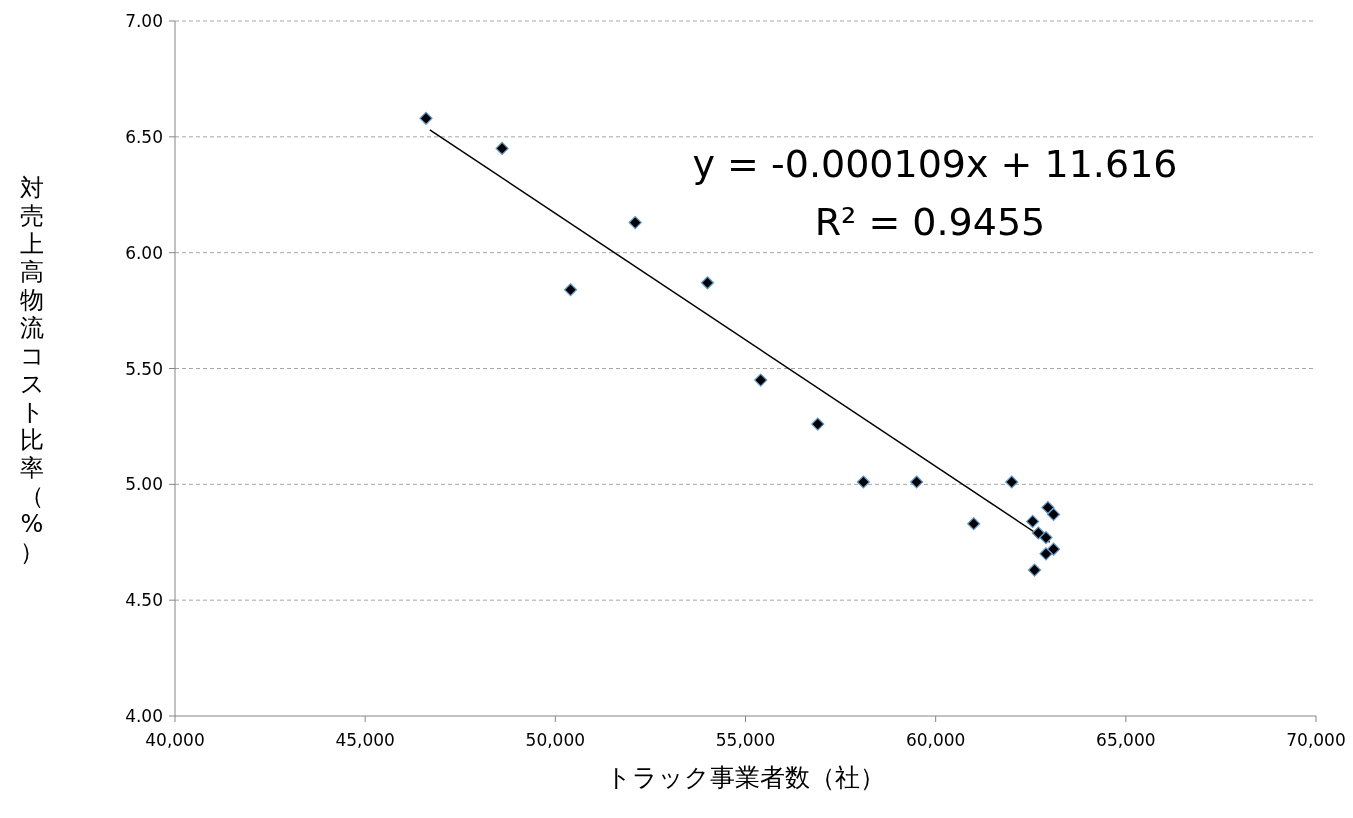  Describe the element at coordinates (1316, 740) in the screenshot. I see `x-tick-label: 70,000` at that location.